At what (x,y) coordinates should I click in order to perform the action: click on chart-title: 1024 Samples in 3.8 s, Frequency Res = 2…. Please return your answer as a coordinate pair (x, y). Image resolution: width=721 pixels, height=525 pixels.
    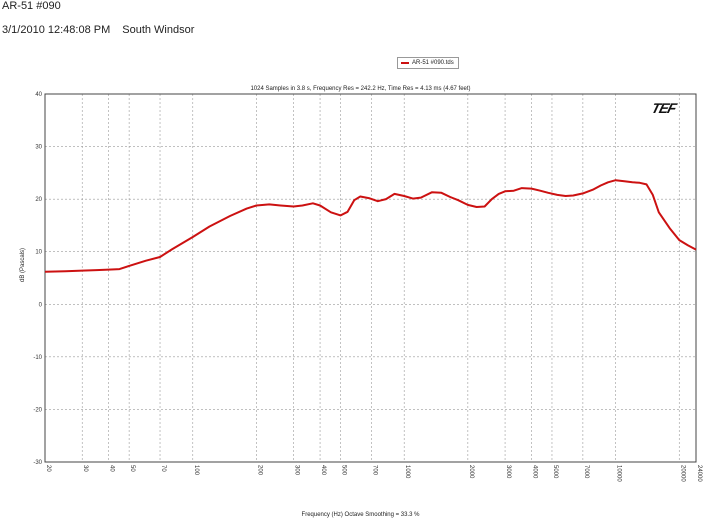
    Looking at the image, I should click on (360, 89).